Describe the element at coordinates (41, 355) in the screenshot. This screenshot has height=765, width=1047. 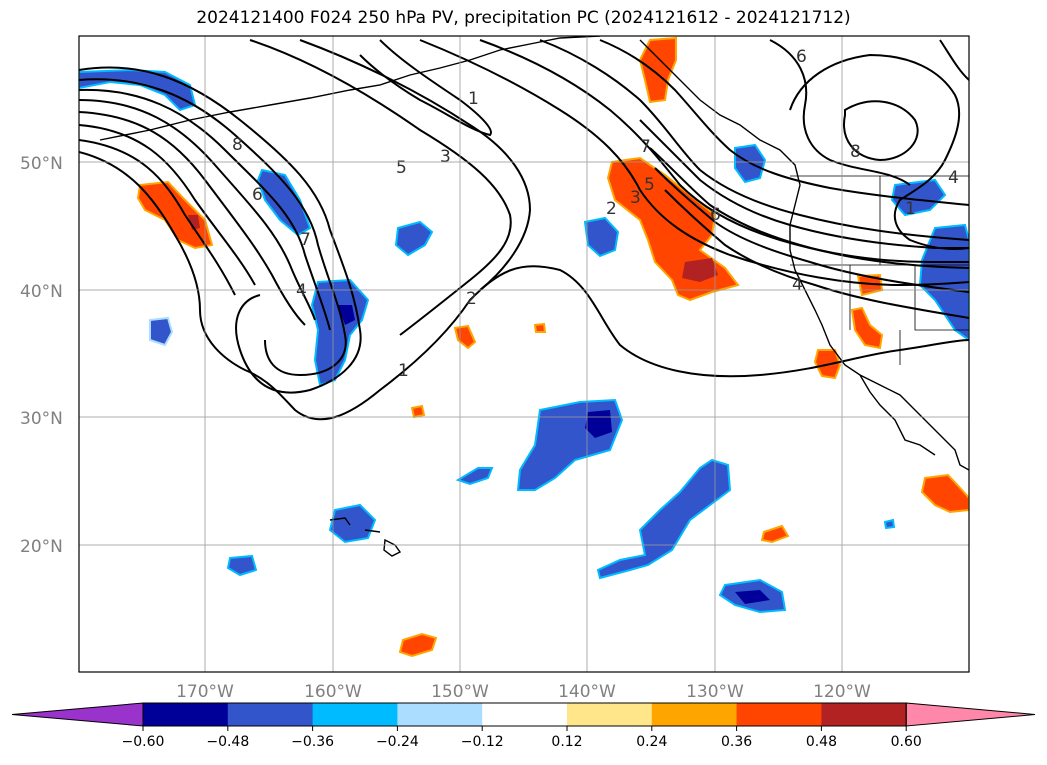
I see `latitude-labels: 50°N 40°N 30°N 20°N` at that location.